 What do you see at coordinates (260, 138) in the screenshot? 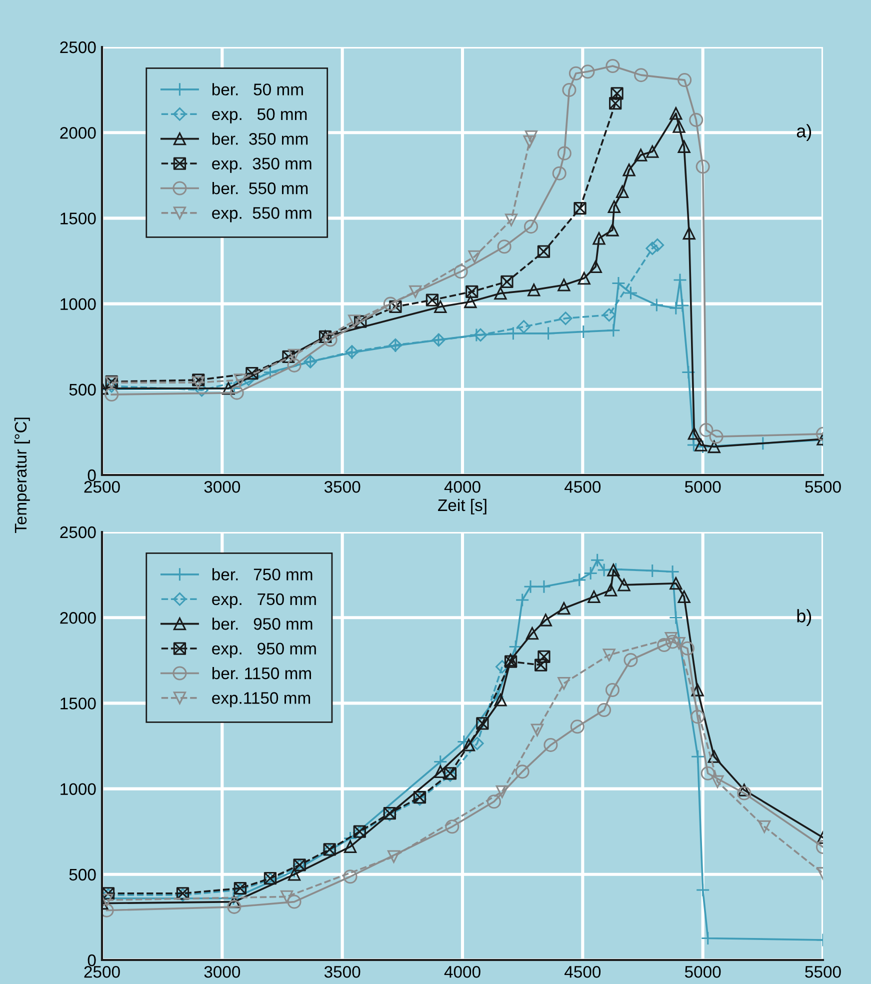
I see `legend-label: ber. 350 mm` at bounding box center [260, 138].